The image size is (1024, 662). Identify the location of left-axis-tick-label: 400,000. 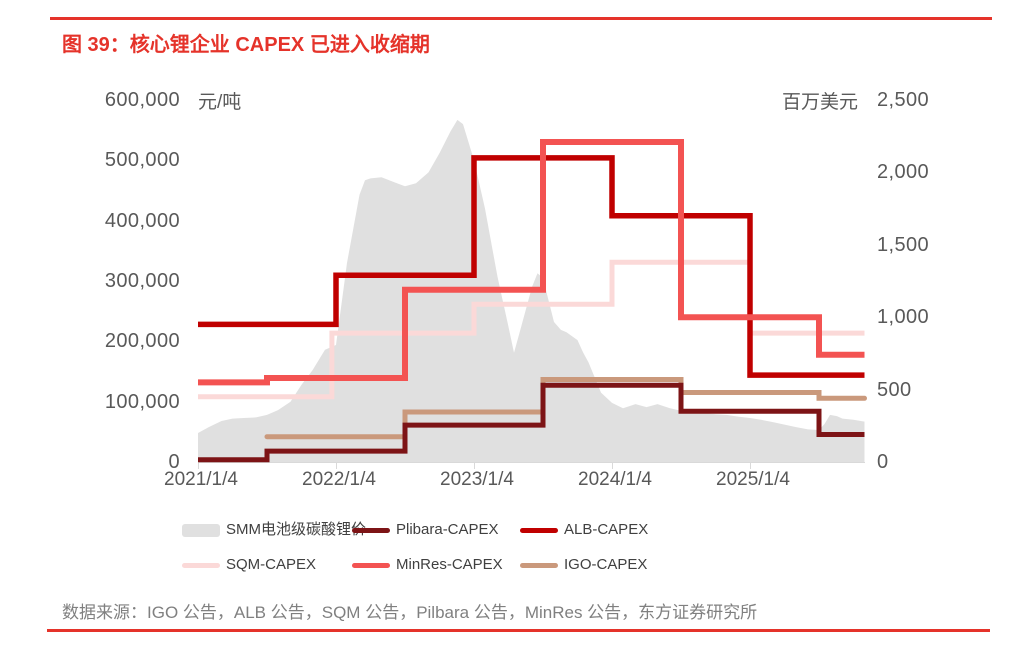
(142, 220).